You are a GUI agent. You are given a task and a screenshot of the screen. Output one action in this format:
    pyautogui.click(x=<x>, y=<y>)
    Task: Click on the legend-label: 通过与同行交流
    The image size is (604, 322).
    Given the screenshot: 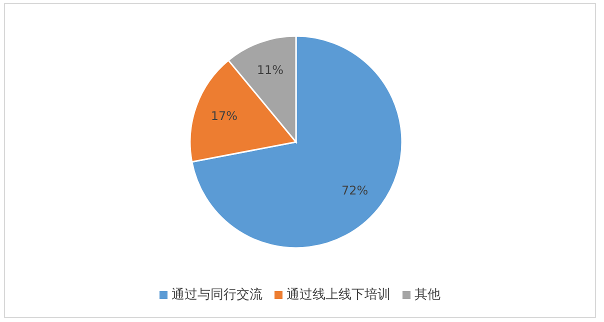 What is the action you would take?
    pyautogui.click(x=217, y=294)
    